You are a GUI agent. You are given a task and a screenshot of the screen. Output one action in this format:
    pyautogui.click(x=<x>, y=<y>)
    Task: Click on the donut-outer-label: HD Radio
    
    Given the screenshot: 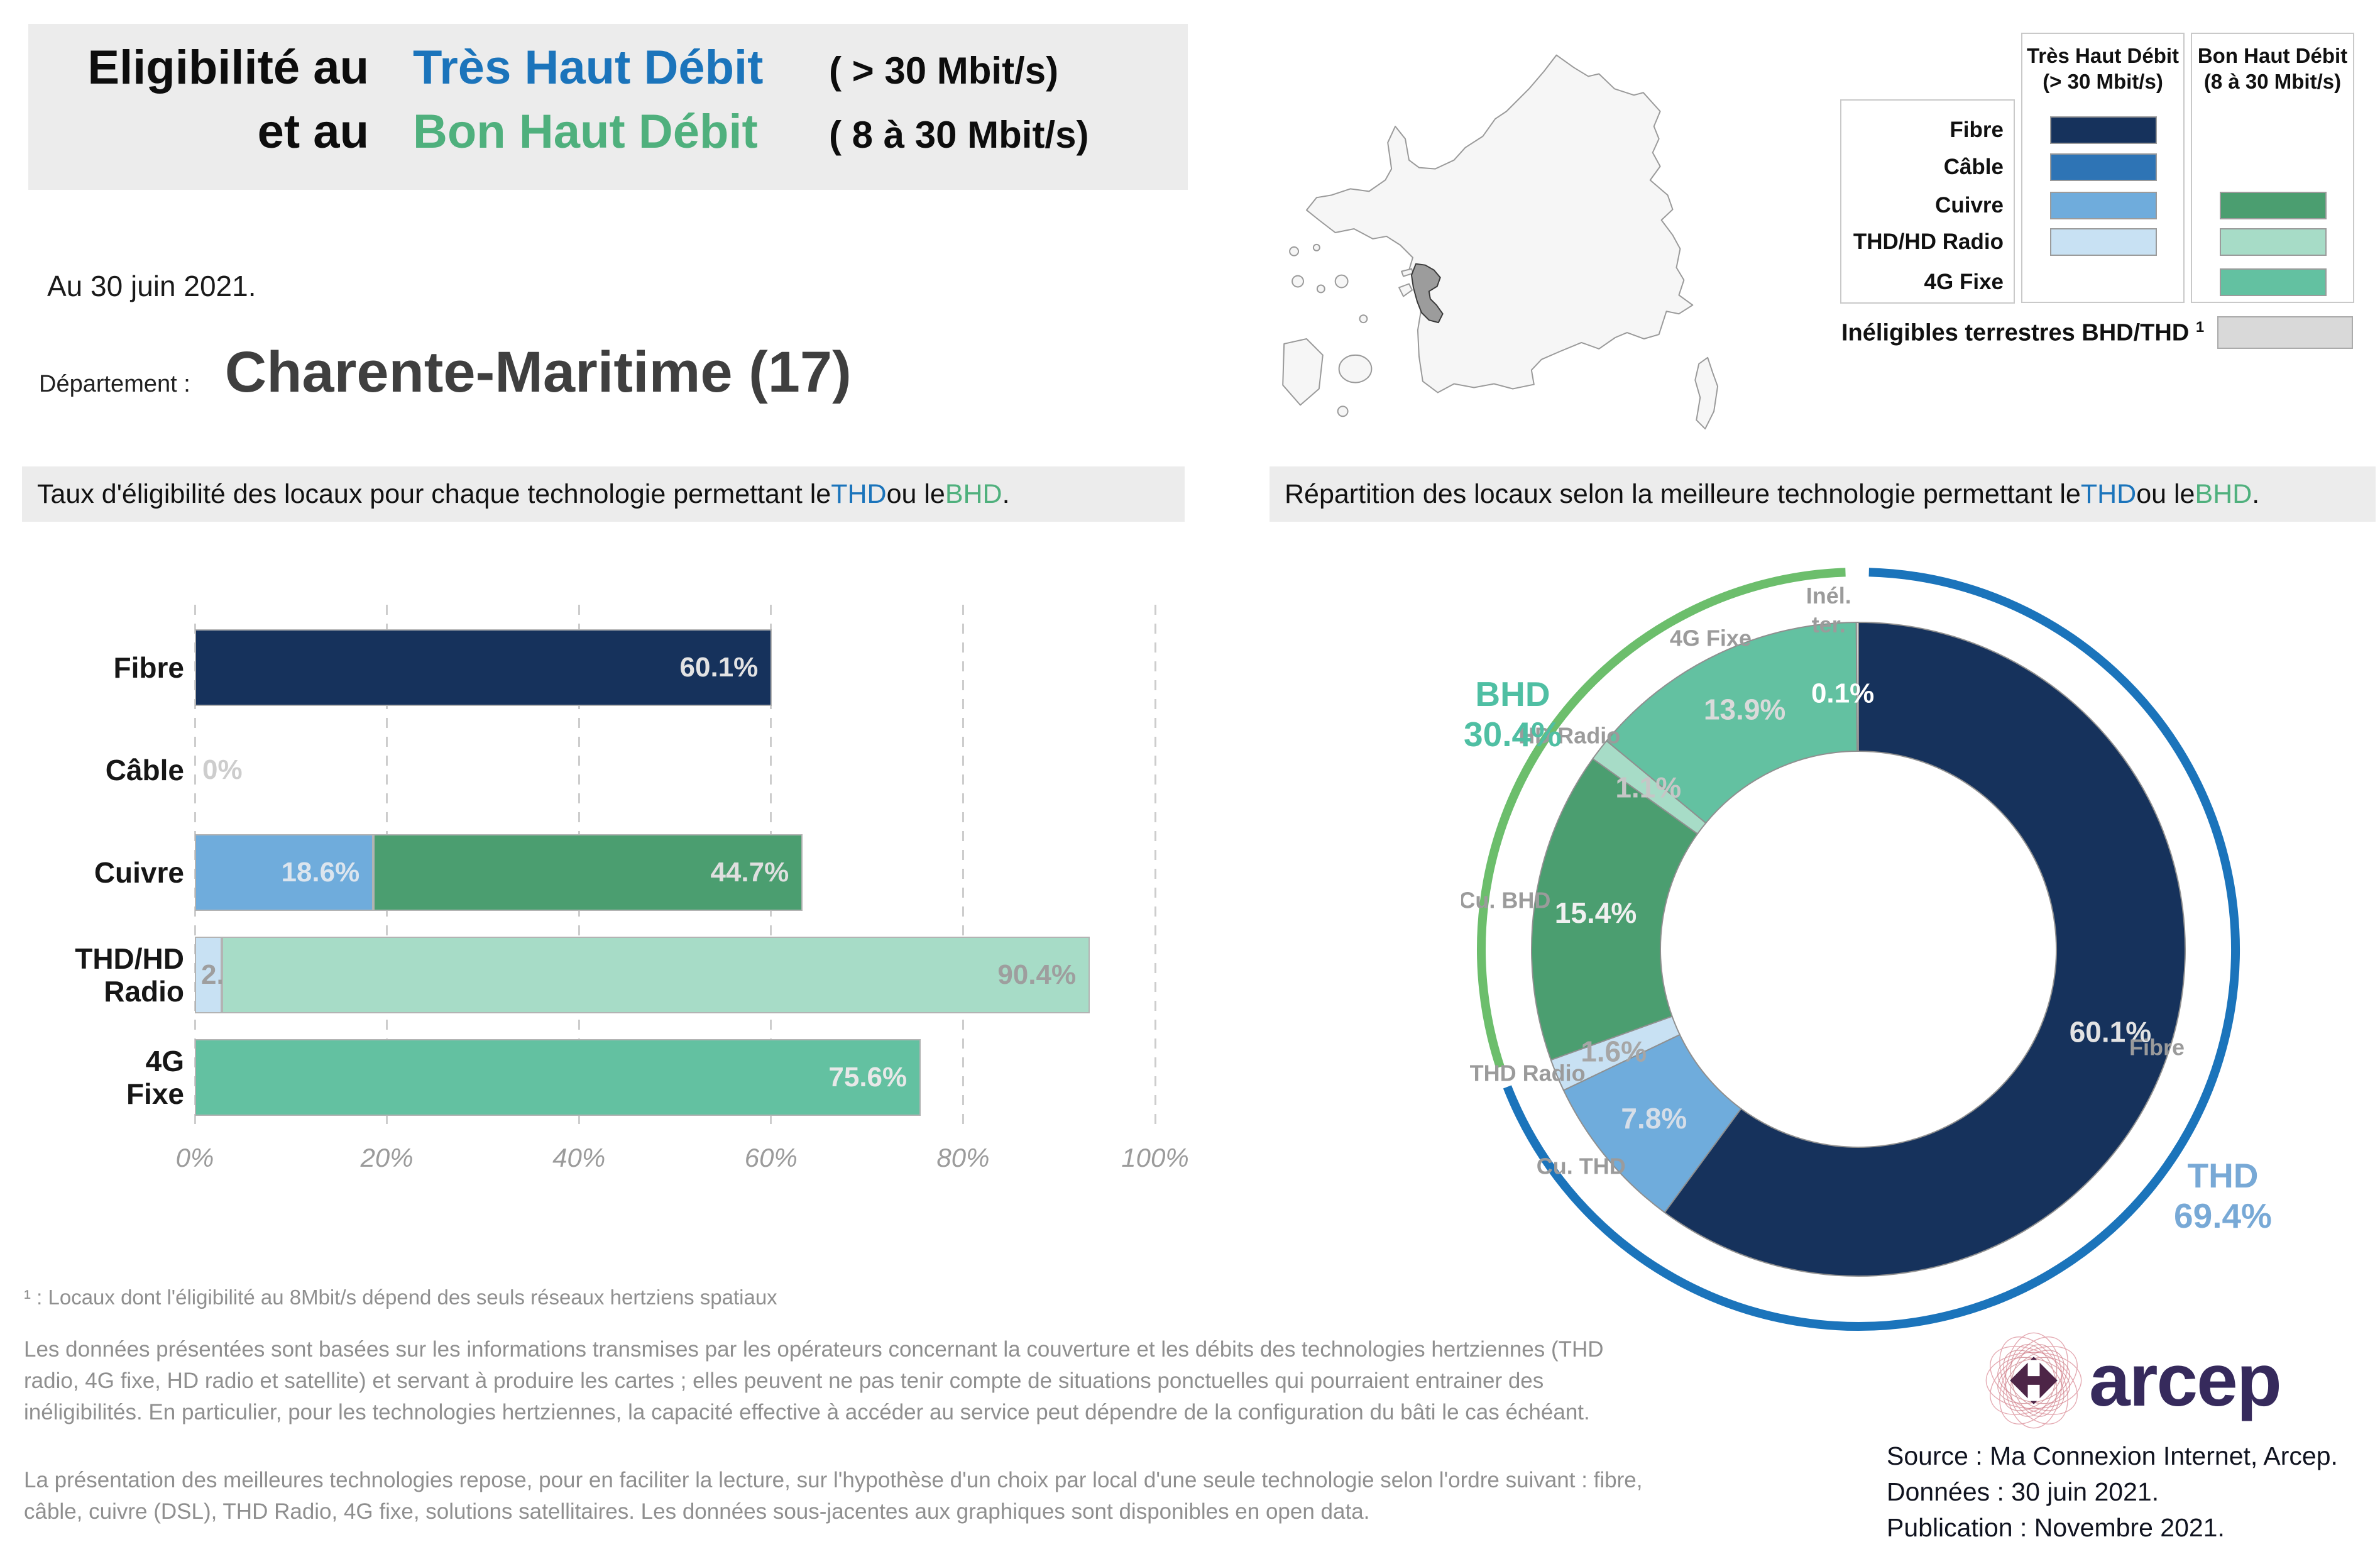 What is the action you would take?
    pyautogui.click(x=1569, y=735)
    